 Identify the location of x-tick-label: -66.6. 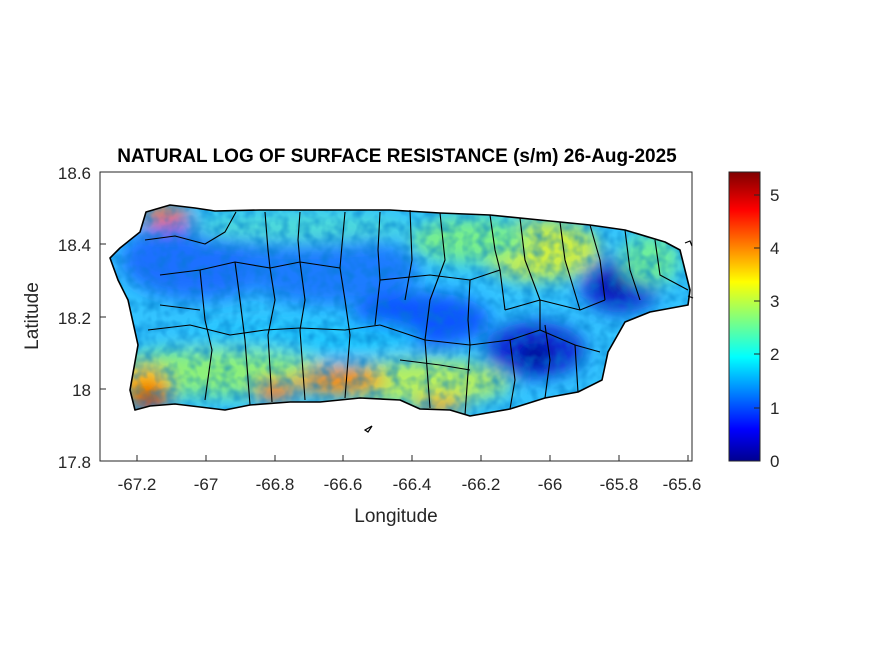
(343, 484).